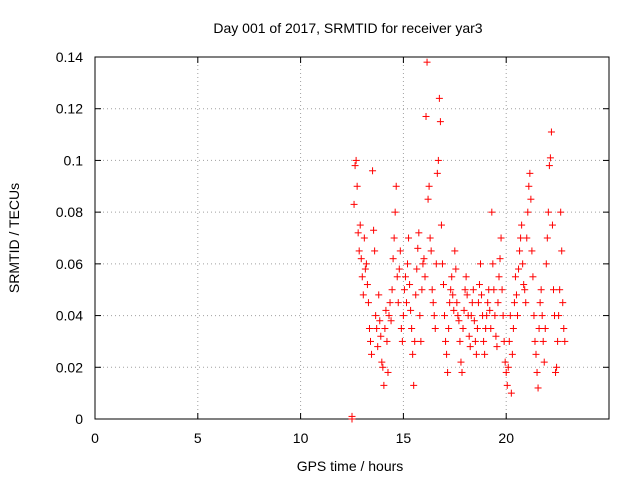 This screenshot has height=480, width=640. What do you see at coordinates (14, 238) in the screenshot?
I see `y-axis-label: SRMTID / TECUs` at bounding box center [14, 238].